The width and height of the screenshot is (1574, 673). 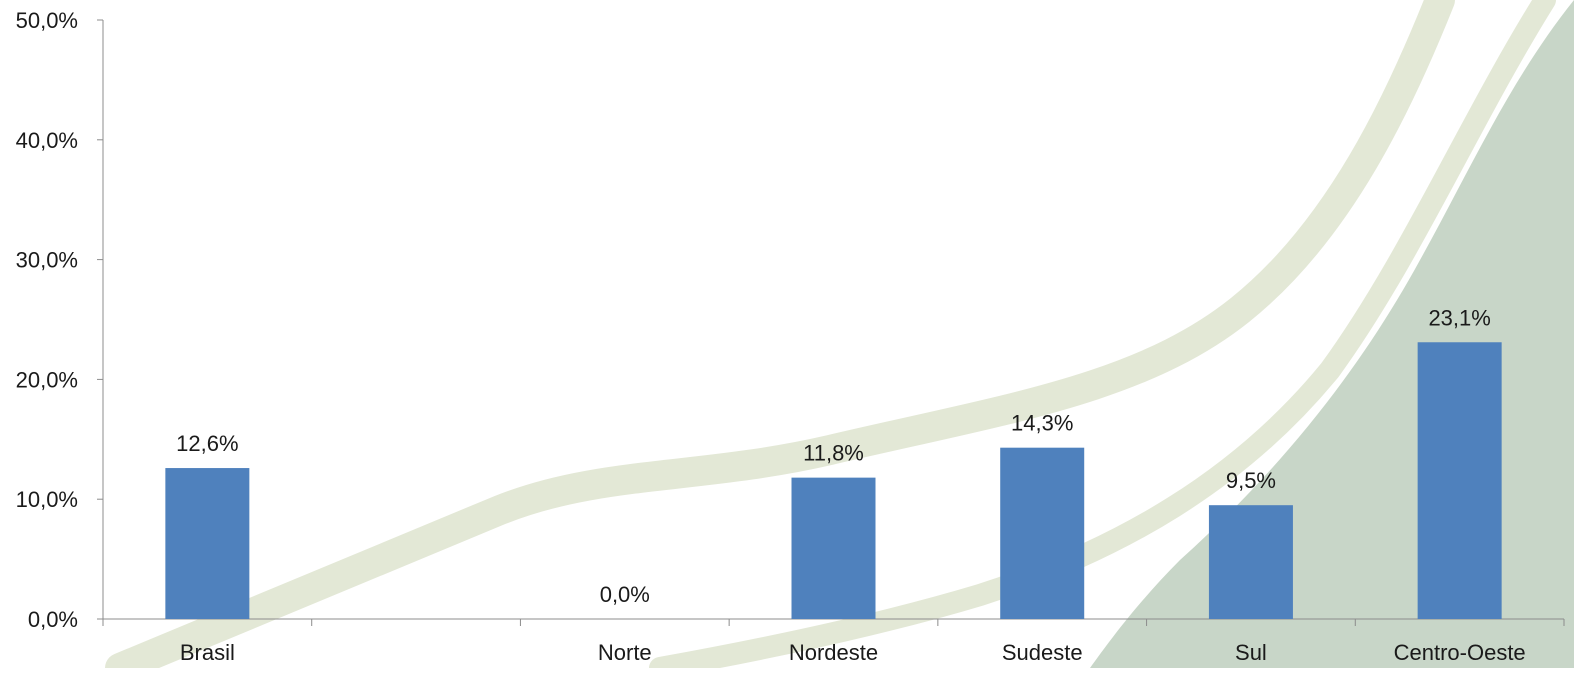 What do you see at coordinates (833, 548) in the screenshot?
I see `bar-nordeste` at bounding box center [833, 548].